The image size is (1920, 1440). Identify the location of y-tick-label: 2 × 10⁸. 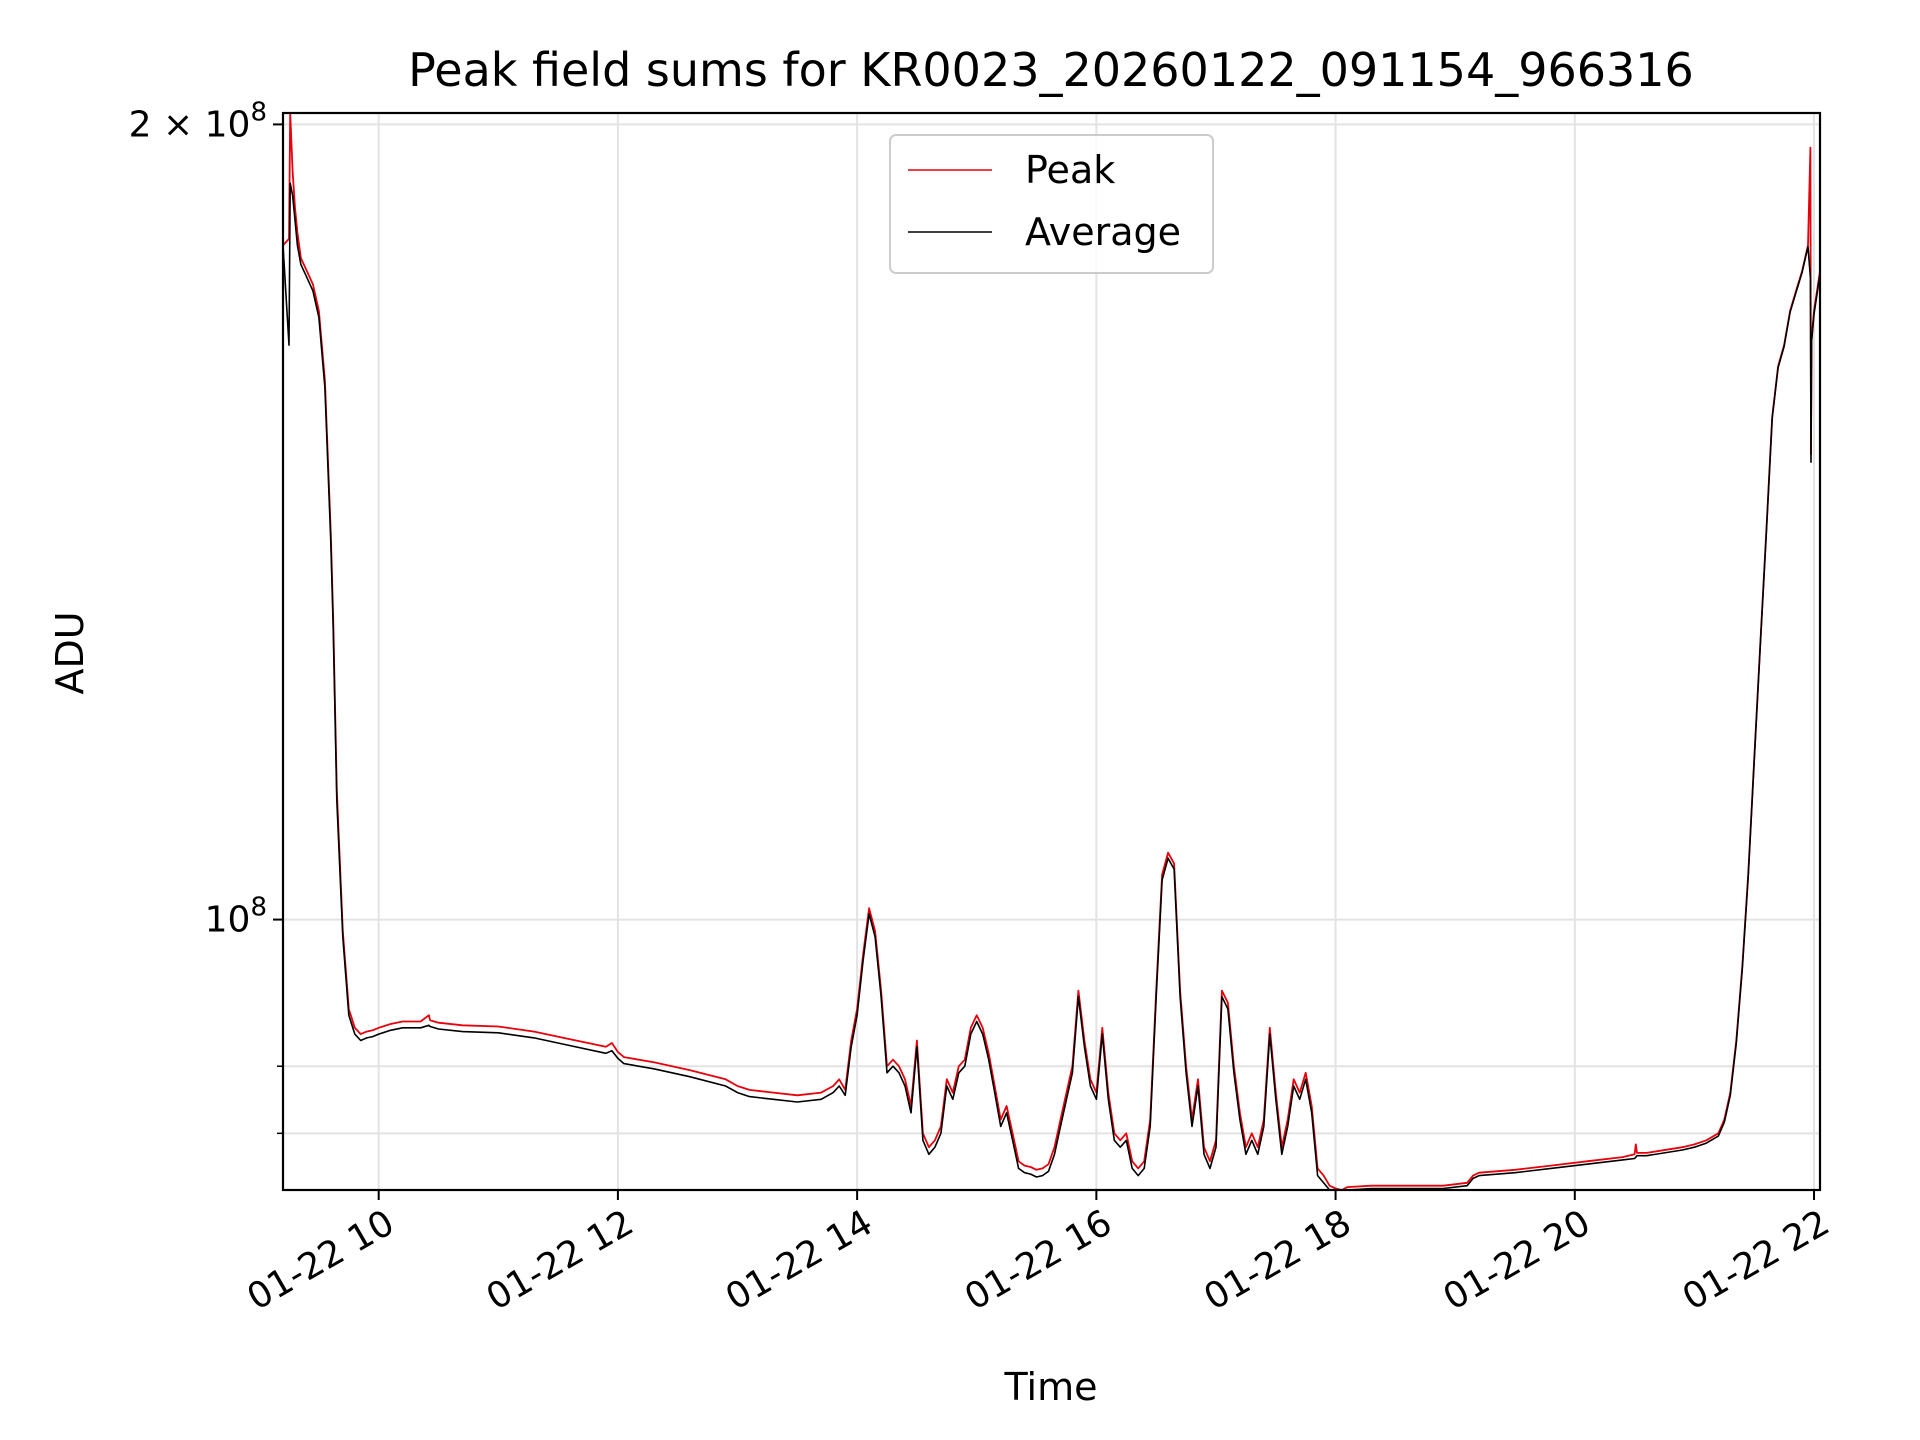
(198, 121).